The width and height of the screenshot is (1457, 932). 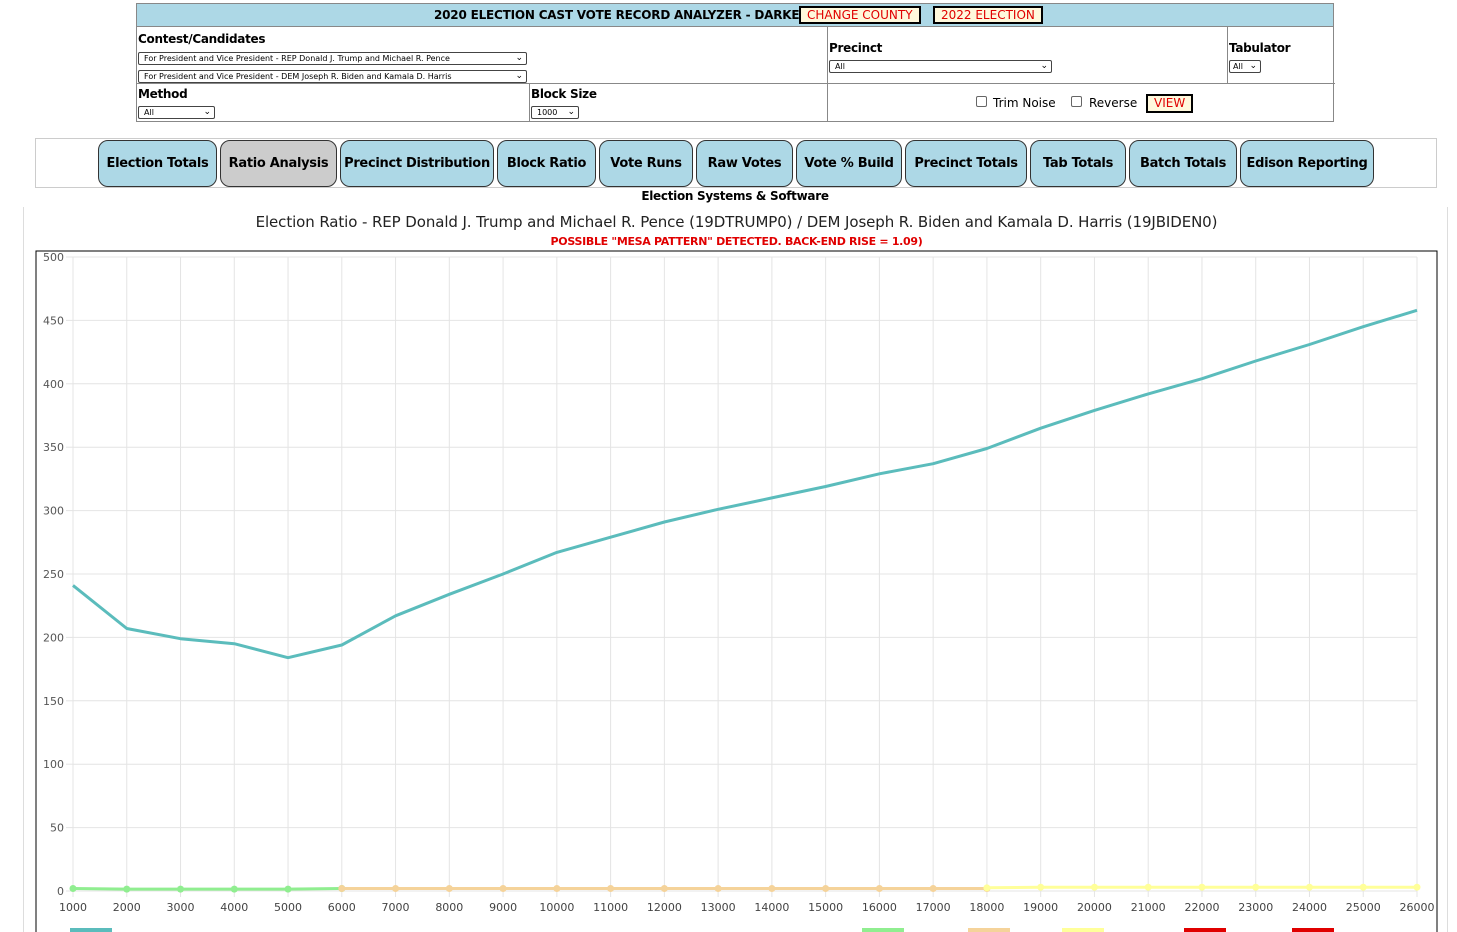 What do you see at coordinates (989, 930) in the screenshot?
I see `legend-swatch-early` at bounding box center [989, 930].